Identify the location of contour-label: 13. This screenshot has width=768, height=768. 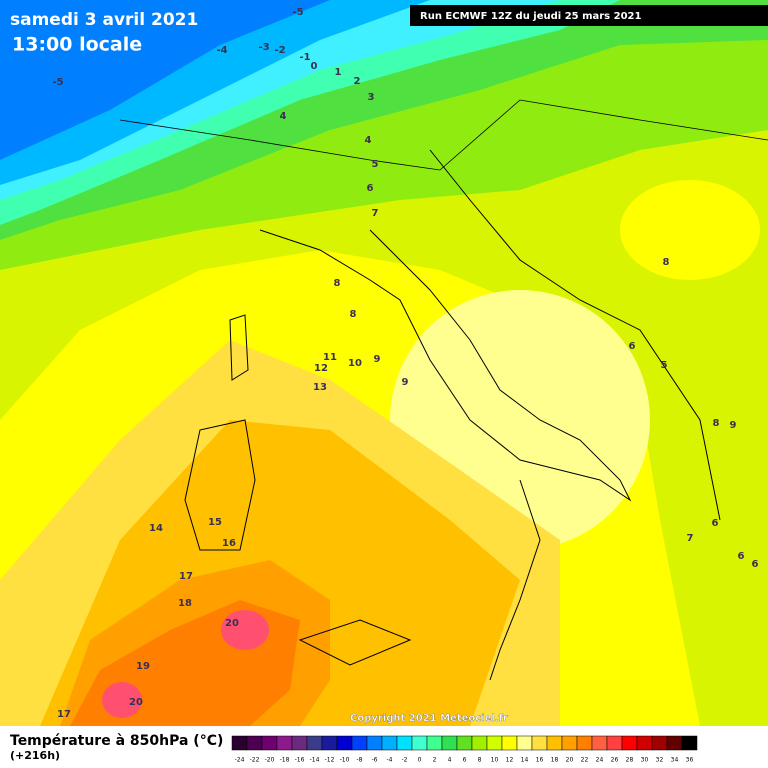
(320, 387).